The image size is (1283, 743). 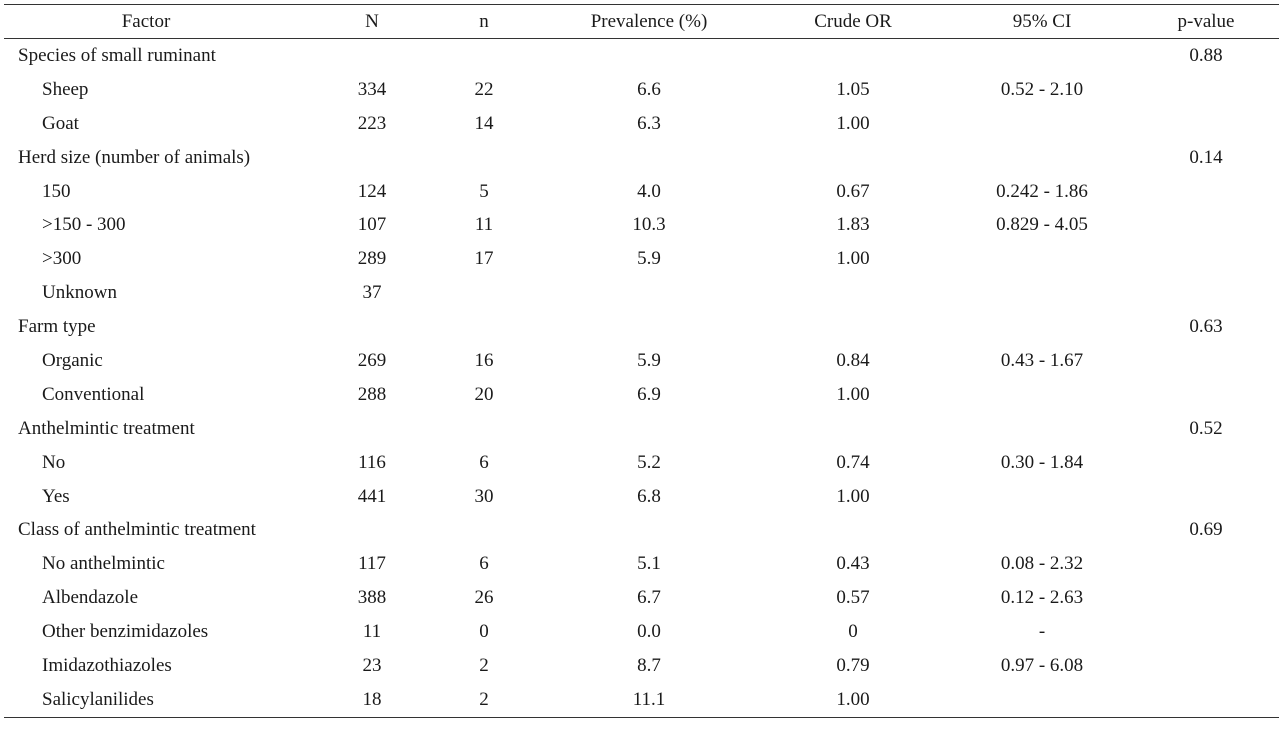 I want to click on cell-n: 14, so click(x=484, y=123).